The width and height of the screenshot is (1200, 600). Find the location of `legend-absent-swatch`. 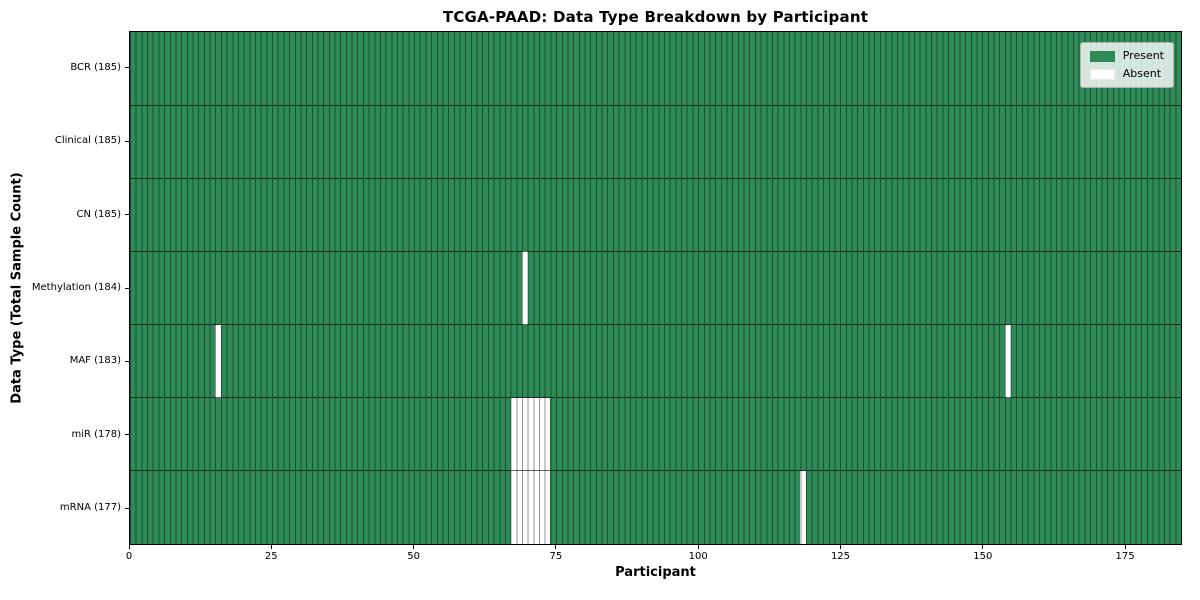

legend-absent-swatch is located at coordinates (1102, 74).